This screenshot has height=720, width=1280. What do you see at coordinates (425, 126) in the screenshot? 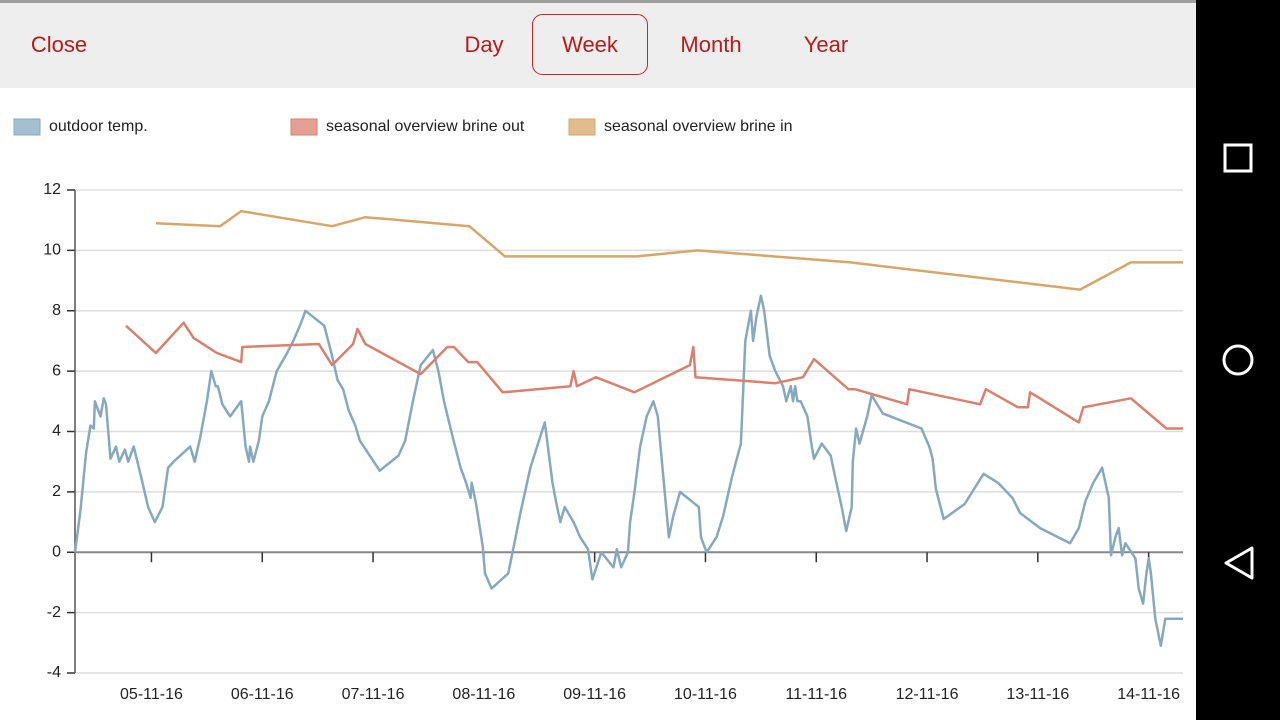
I see `legend-label: seasonal overview brine out` at bounding box center [425, 126].